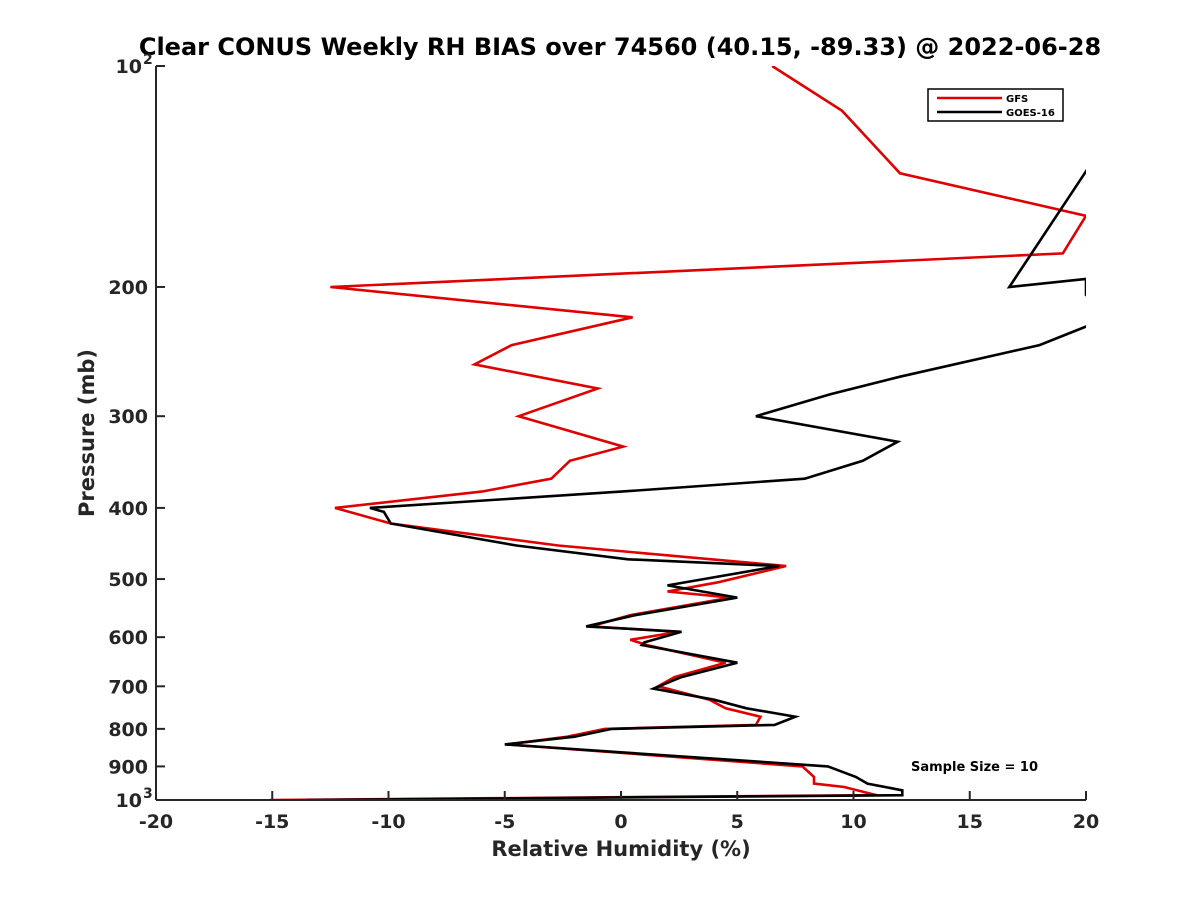 This screenshot has height=900, width=1200. What do you see at coordinates (148, 794) in the screenshot?
I see `y-tick-exponent: 3` at bounding box center [148, 794].